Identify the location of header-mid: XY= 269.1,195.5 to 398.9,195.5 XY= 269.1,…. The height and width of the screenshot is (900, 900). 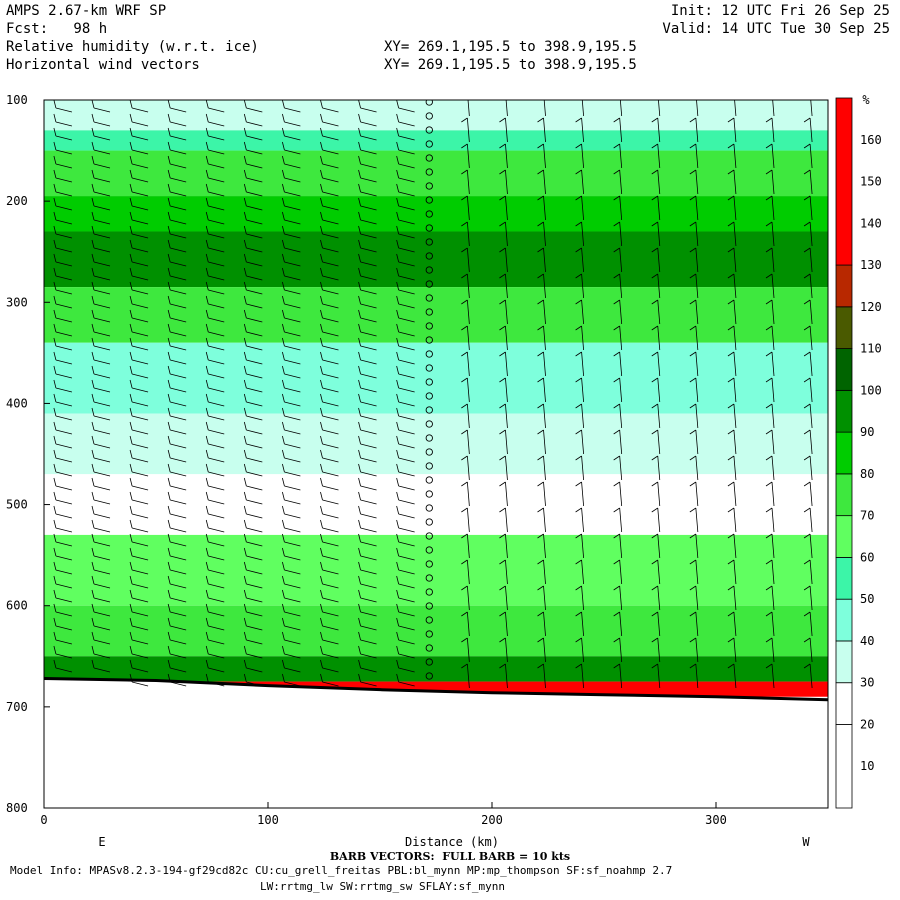
(510, 56).